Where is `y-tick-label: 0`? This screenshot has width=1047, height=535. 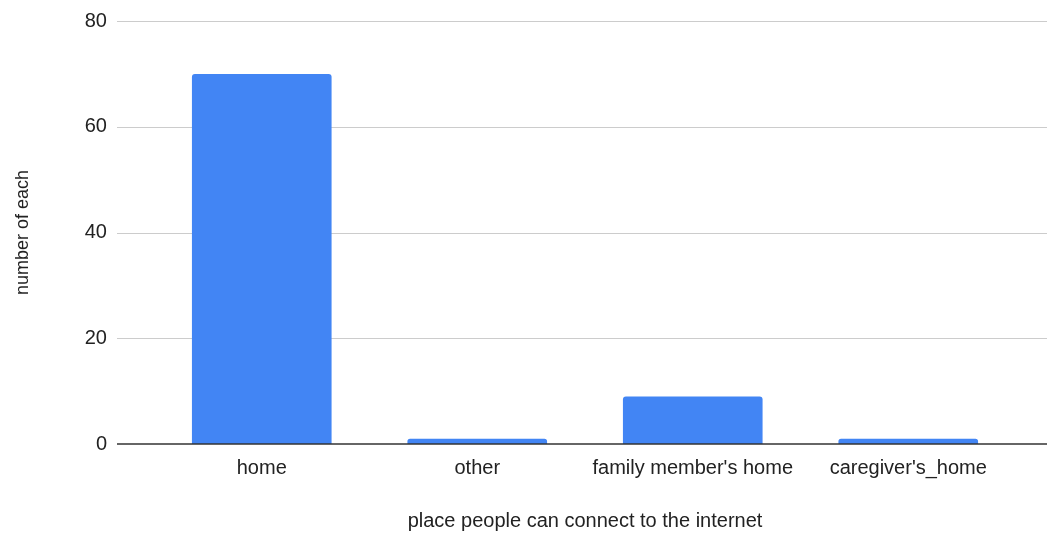 y-tick-label: 0 is located at coordinates (101, 442).